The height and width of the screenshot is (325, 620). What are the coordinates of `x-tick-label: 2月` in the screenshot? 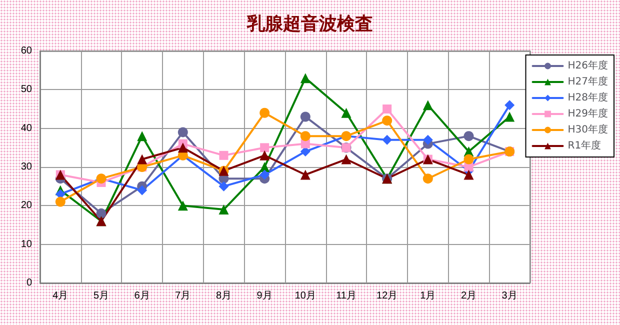 It's located at (468, 296).